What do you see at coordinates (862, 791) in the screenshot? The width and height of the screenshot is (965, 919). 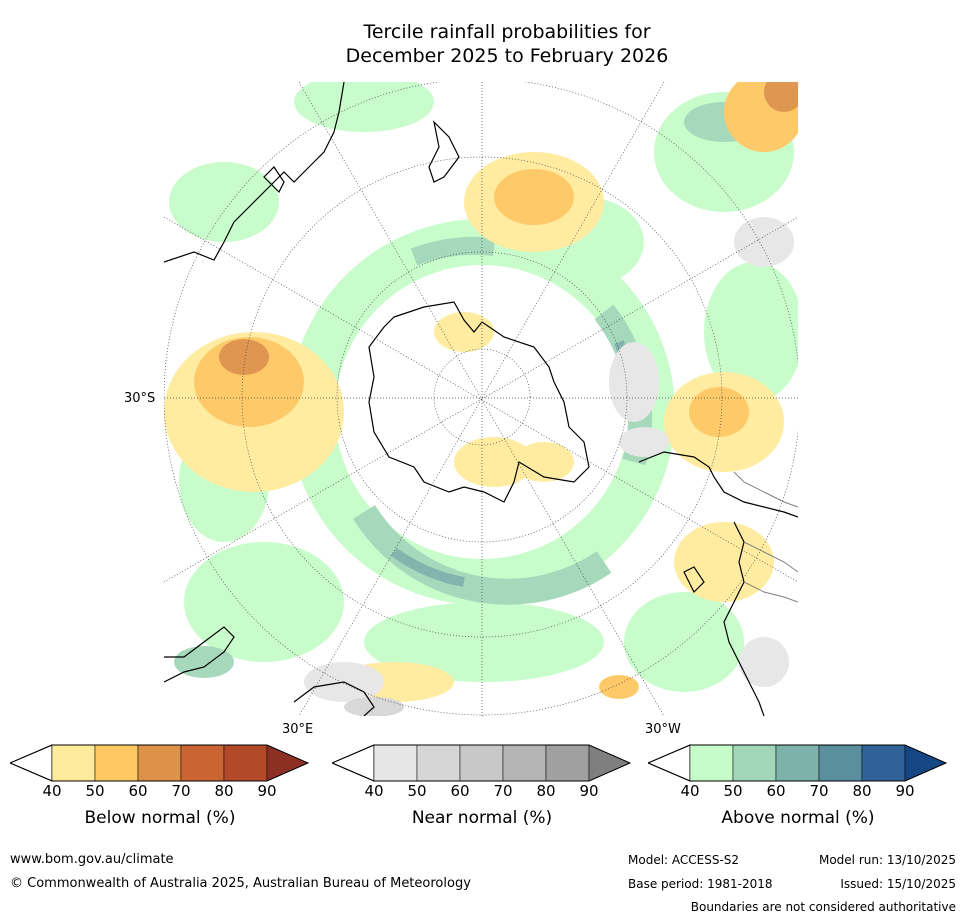 I see `legend-above-tick: 80` at bounding box center [862, 791].